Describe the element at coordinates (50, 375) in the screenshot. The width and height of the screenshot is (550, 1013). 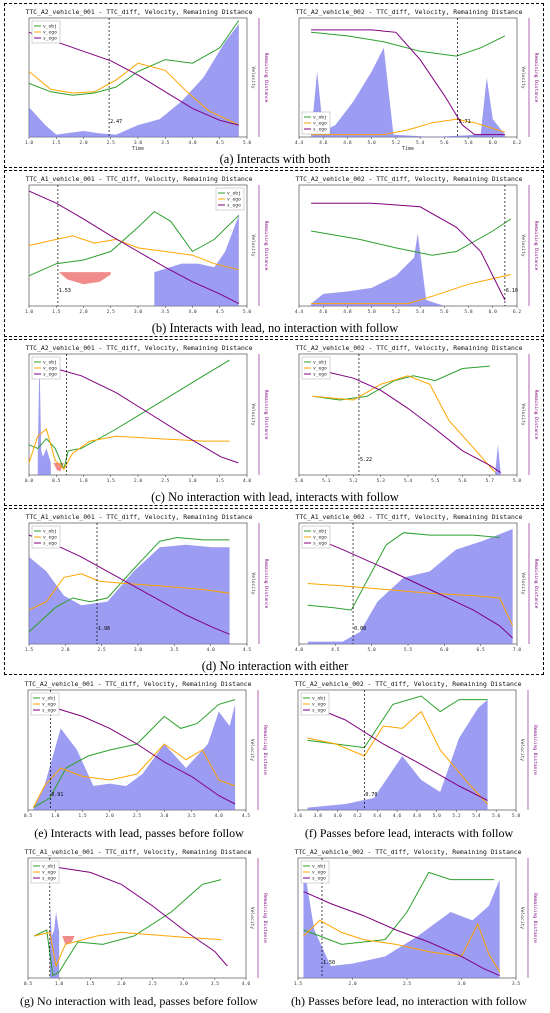
I see `chart-c1-legend-entry: s_ego` at that location.